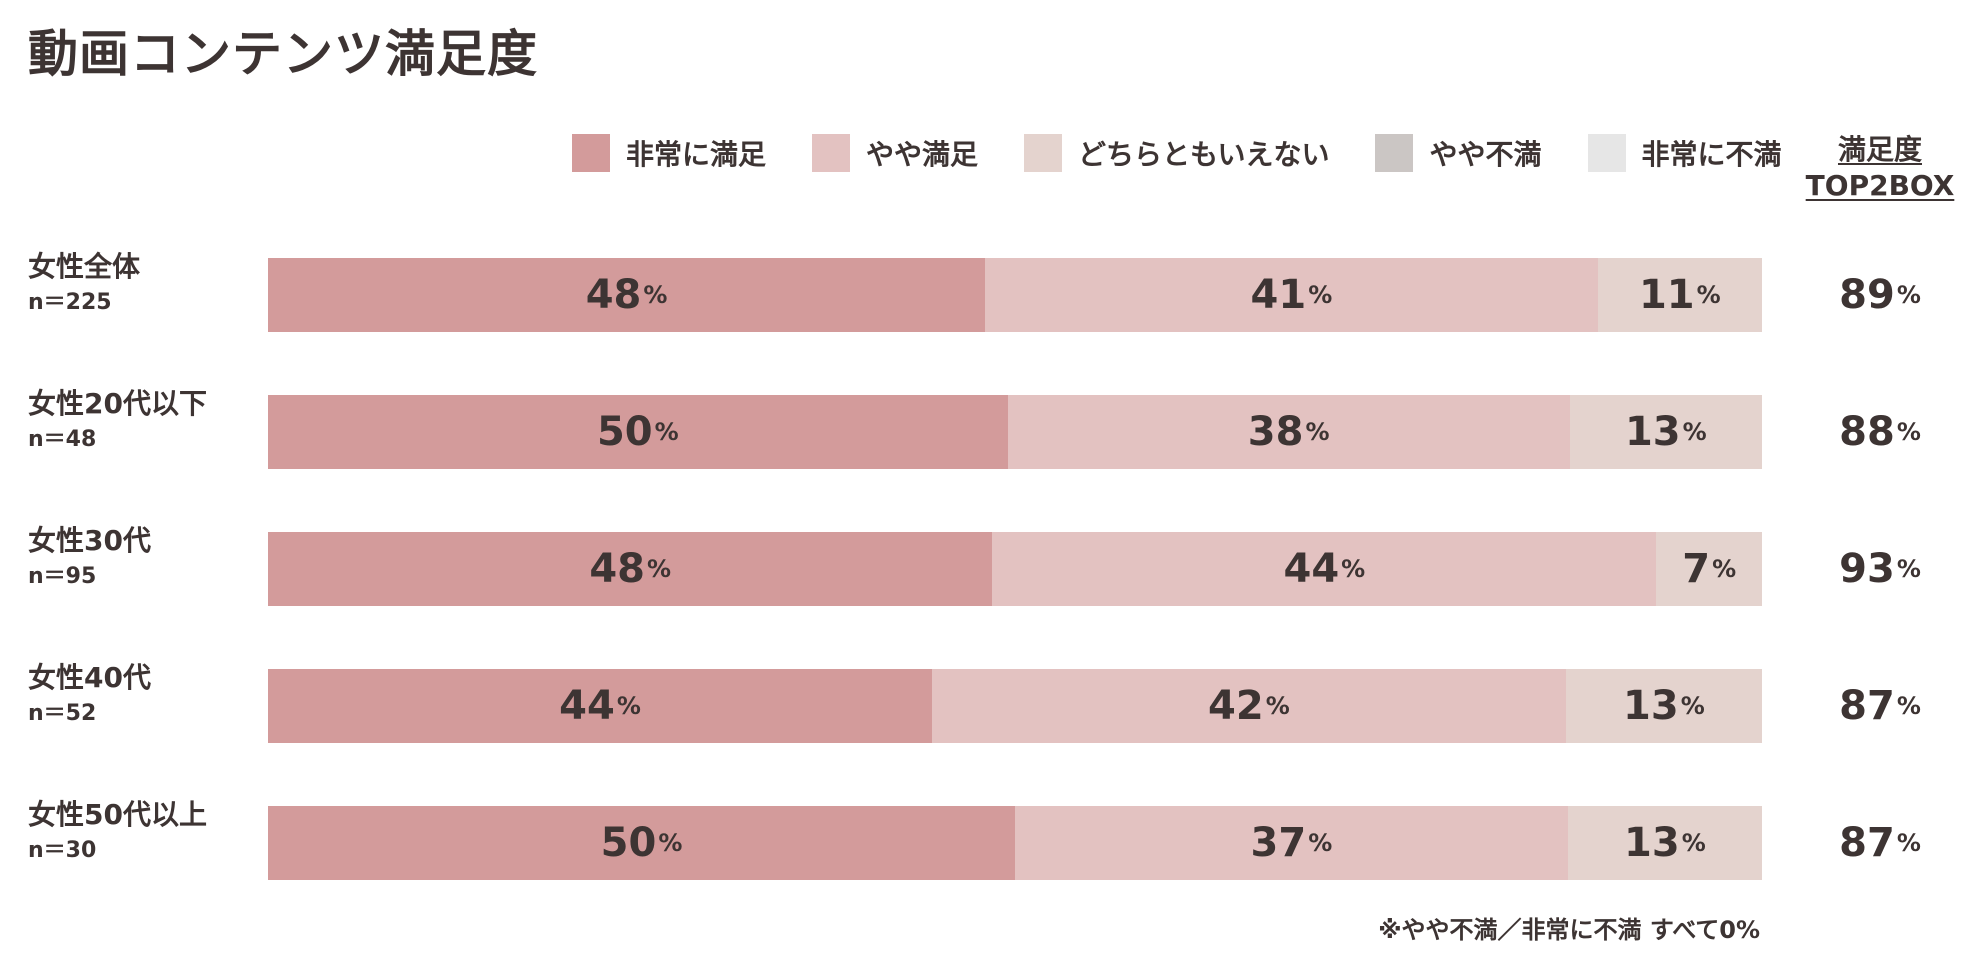 This screenshot has width=1970, height=980. I want to click on legend-item: どちらともいえない, so click(1176, 153).